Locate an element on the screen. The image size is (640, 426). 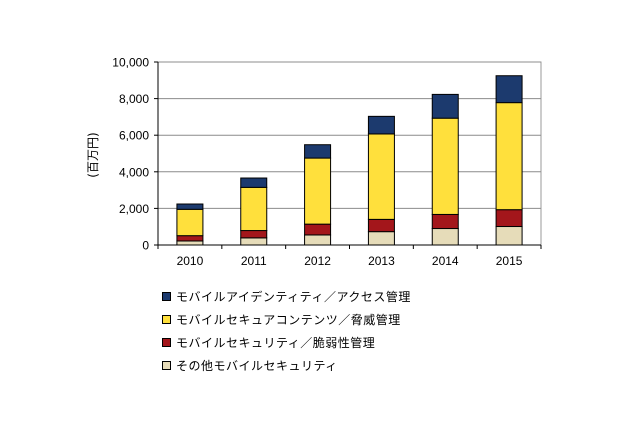
y-tick-label: 6,000 is located at coordinates (134, 136).